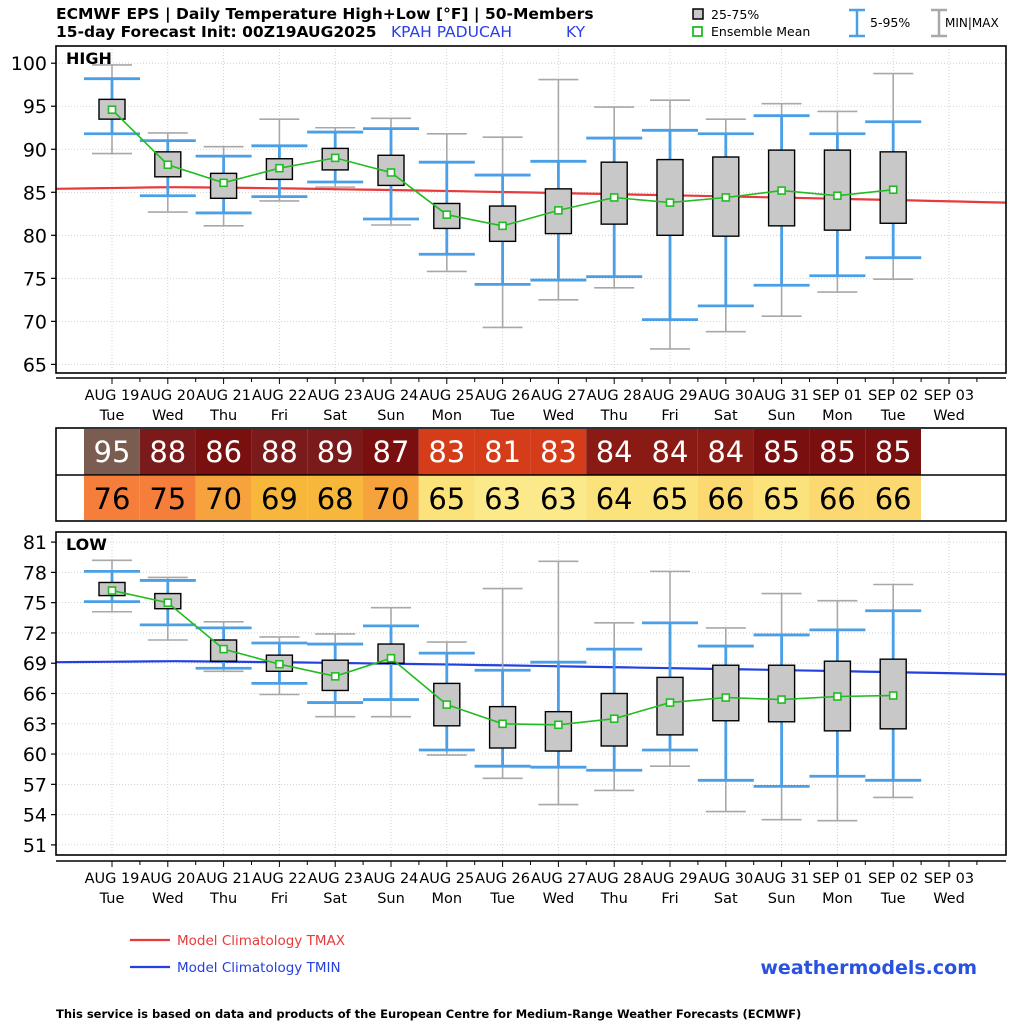 Image resolution: width=1024 pixels, height=1024 pixels. I want to click on y-tick-label: 54, so click(35, 816).